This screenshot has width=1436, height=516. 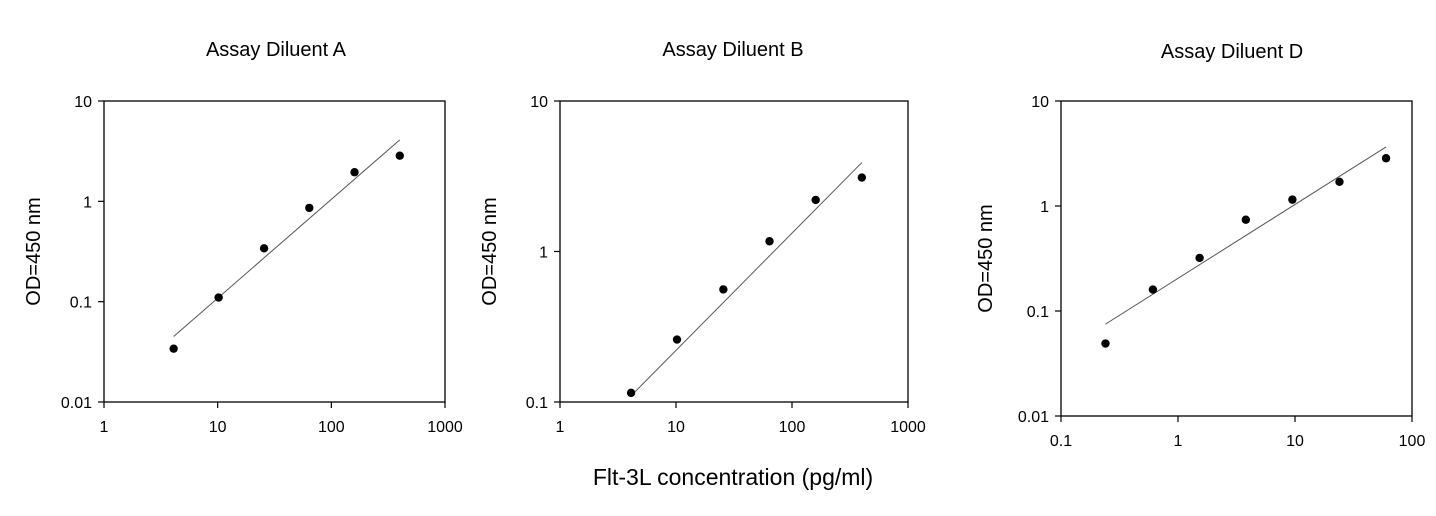 What do you see at coordinates (1061, 441) in the screenshot?
I see `x-tick-label: 0.1` at bounding box center [1061, 441].